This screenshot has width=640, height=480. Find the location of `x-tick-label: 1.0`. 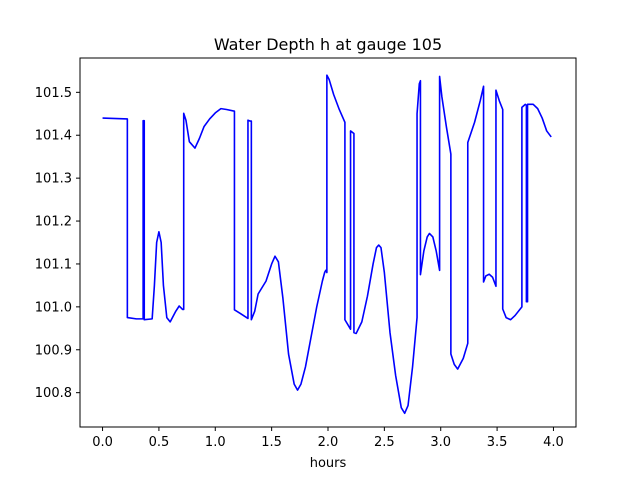

x-tick-label: 1.0 is located at coordinates (215, 442).